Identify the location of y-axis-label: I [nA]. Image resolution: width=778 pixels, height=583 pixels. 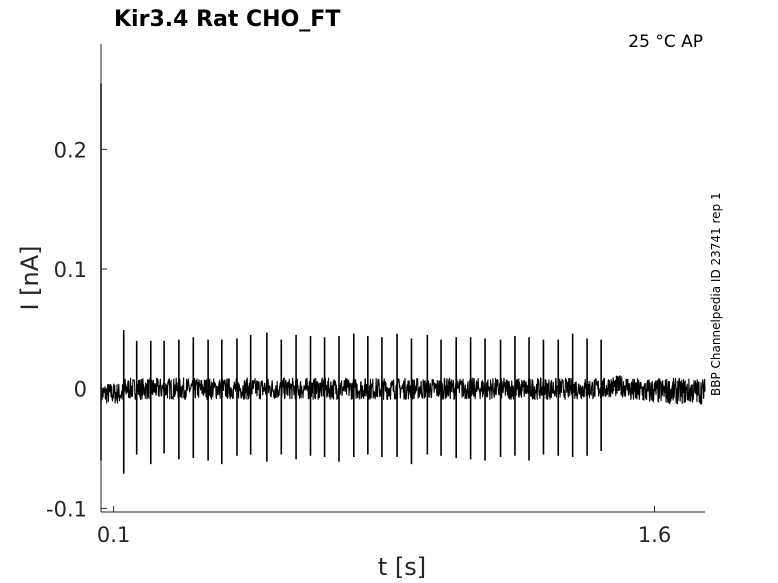
(30, 277).